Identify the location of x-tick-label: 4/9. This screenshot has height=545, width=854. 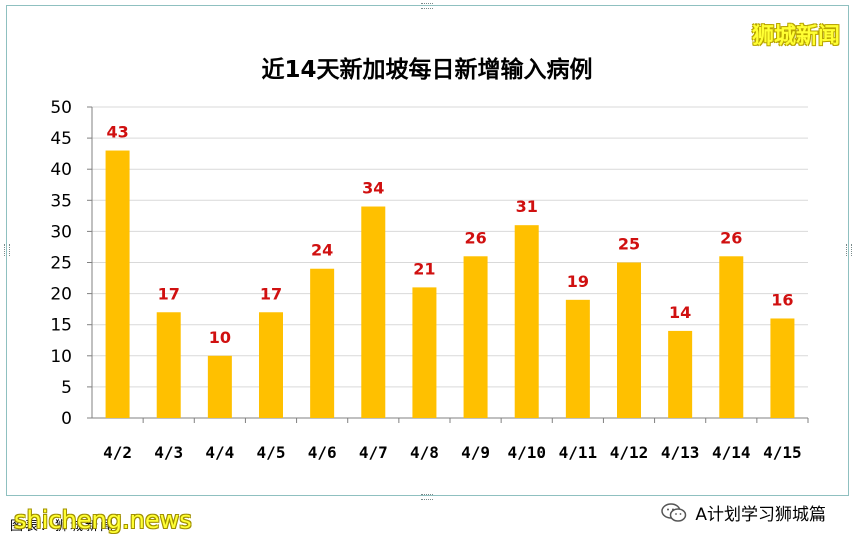
(475, 452).